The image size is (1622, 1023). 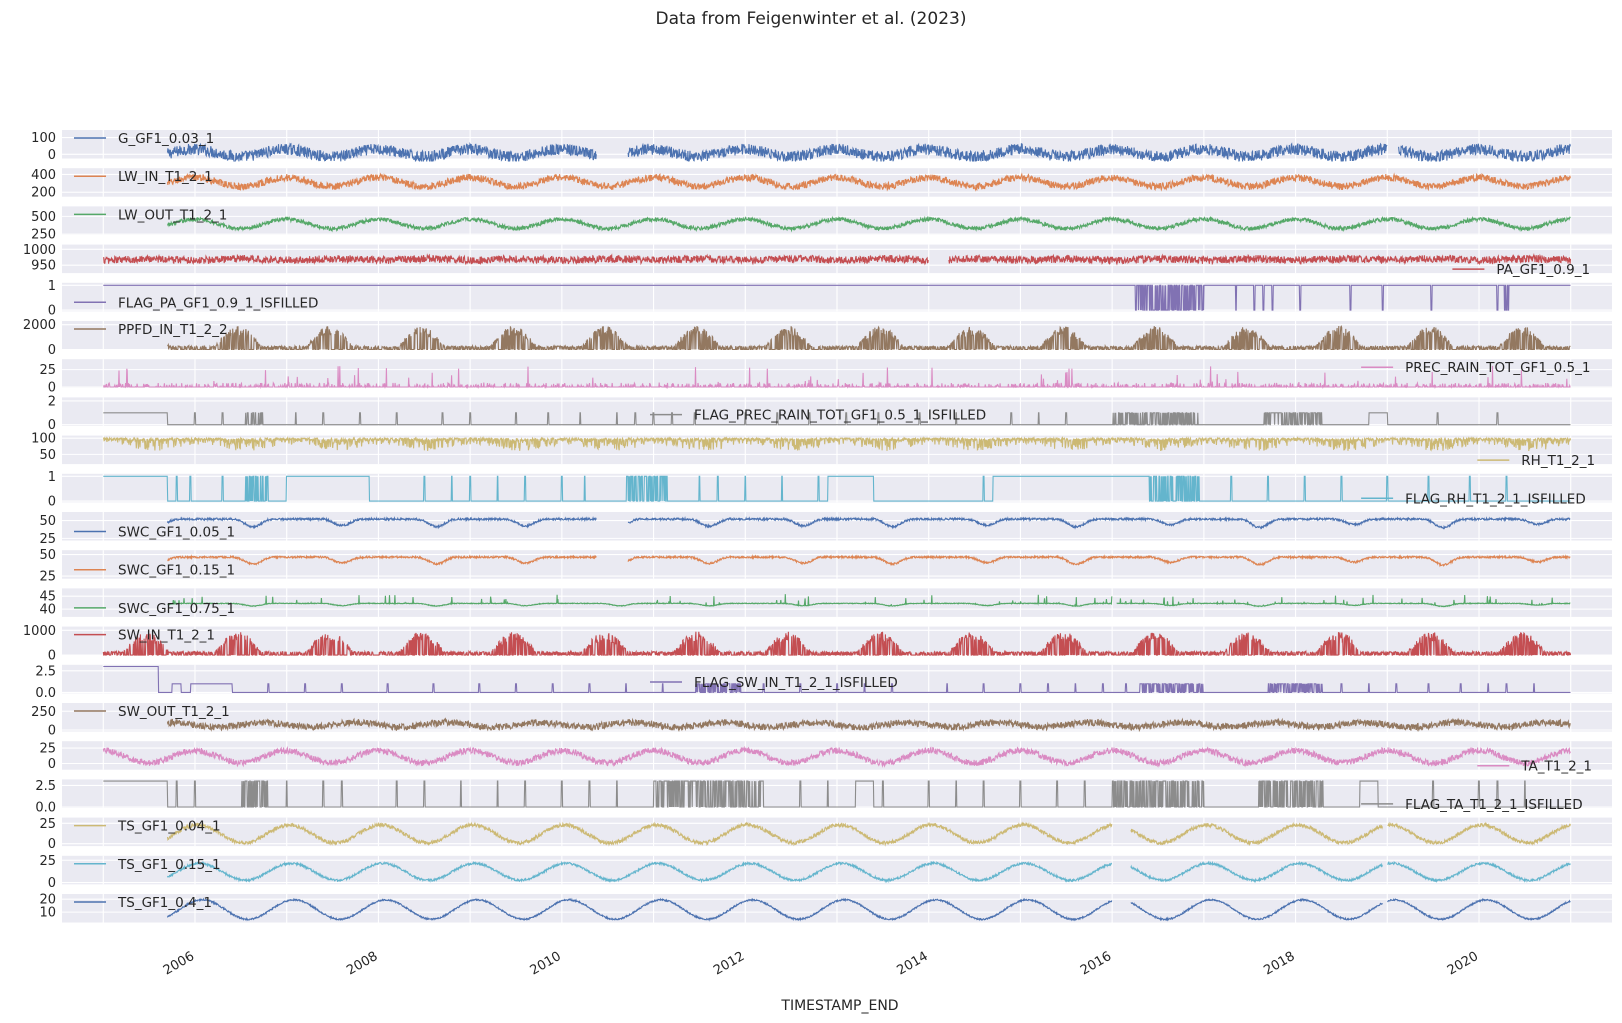 I want to click on legend: SWC_GF1_0.05_1, so click(x=154, y=533).